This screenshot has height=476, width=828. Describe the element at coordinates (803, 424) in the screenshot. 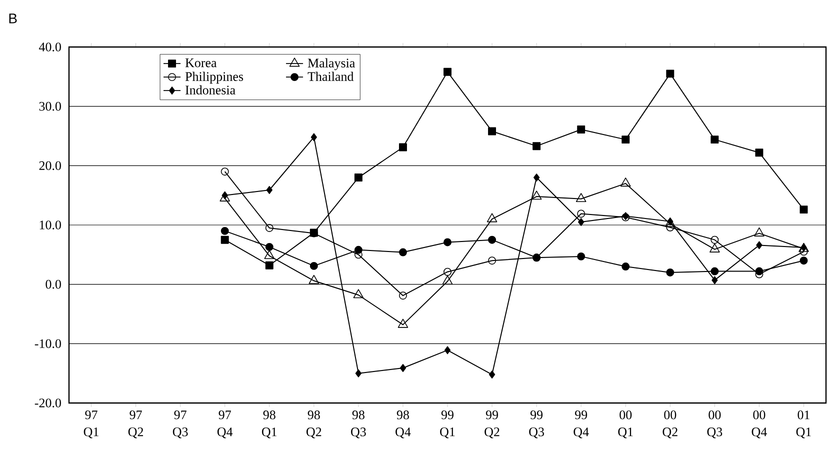

I see `x-tick-label: 01 Q1` at that location.